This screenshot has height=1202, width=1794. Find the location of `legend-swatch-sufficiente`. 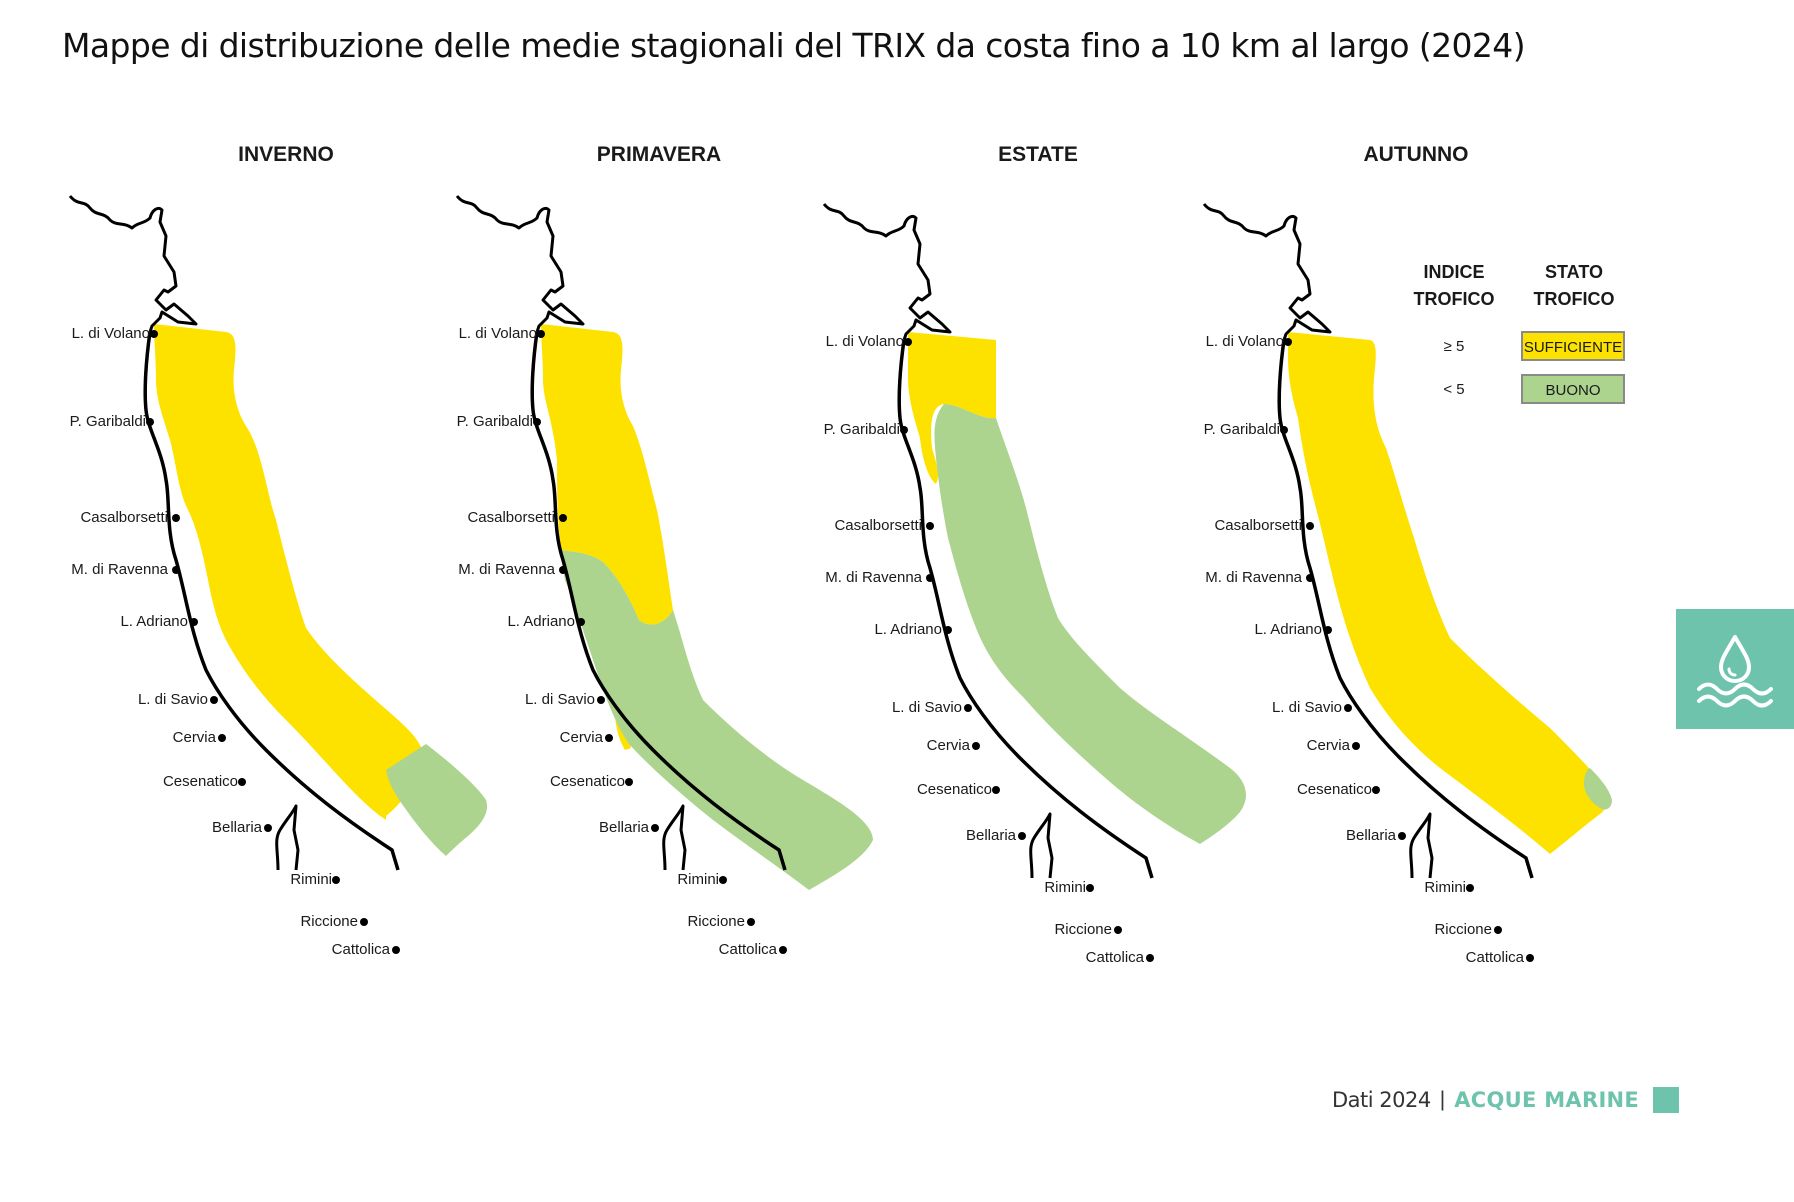

legend-swatch-sufficiente is located at coordinates (1573, 346).